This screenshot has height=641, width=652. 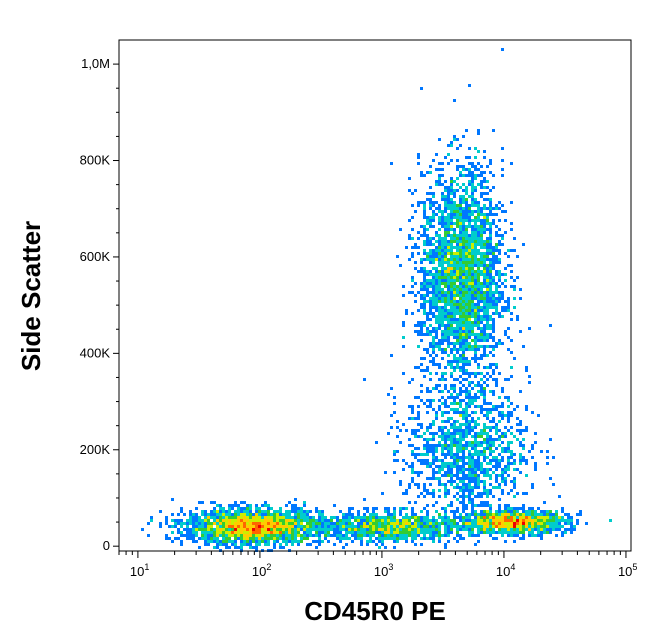 What do you see at coordinates (139, 570) in the screenshot?
I see `x-tick-label: 101` at bounding box center [139, 570].